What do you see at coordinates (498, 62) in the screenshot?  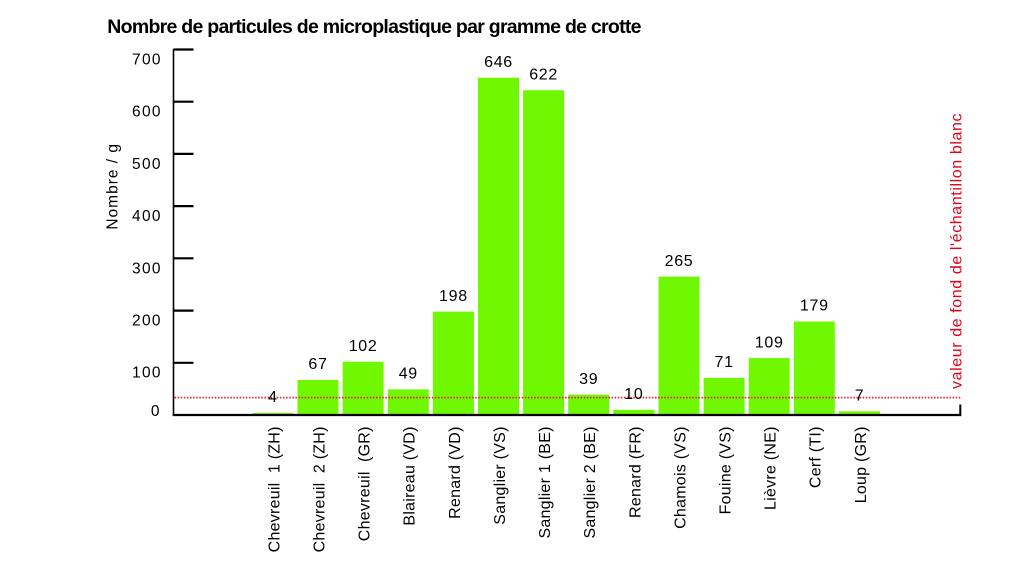 I see `svg-text: 646` at bounding box center [498, 62].